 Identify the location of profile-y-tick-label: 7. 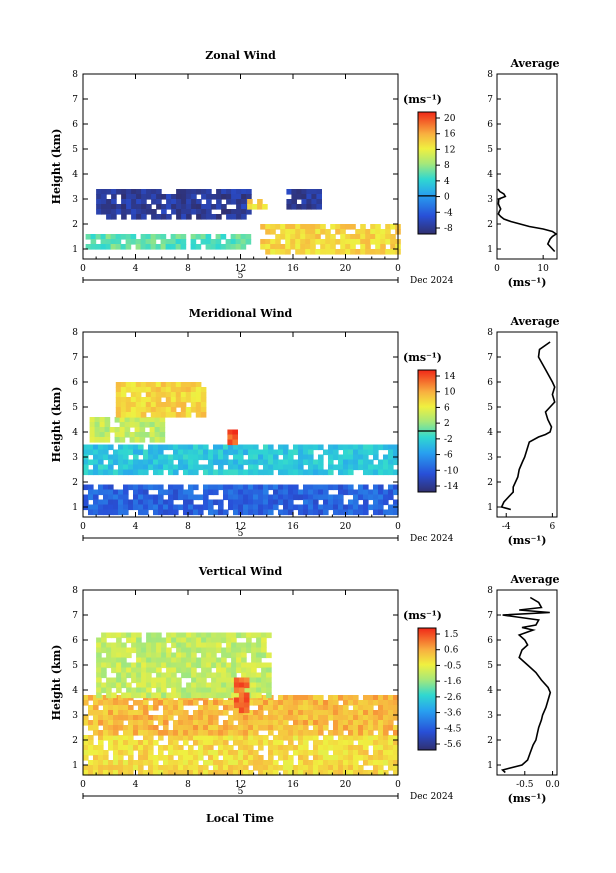
(490, 616).